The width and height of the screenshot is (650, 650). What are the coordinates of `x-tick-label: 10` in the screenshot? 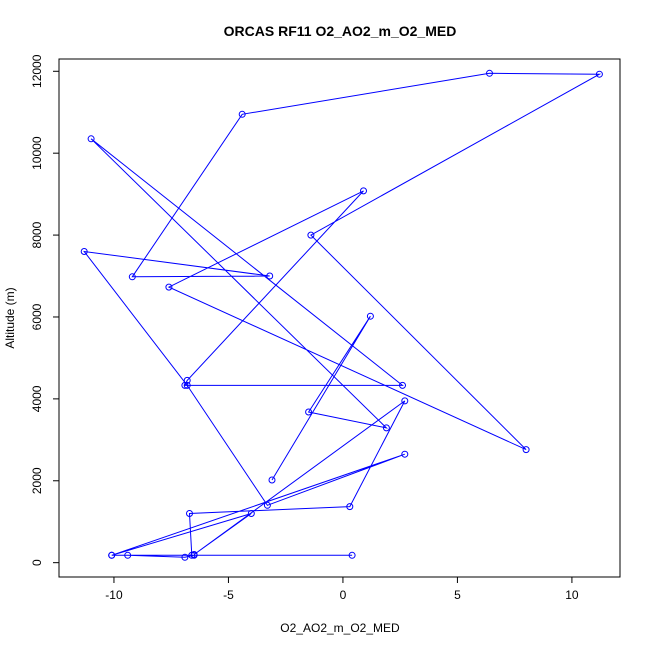 It's located at (572, 595).